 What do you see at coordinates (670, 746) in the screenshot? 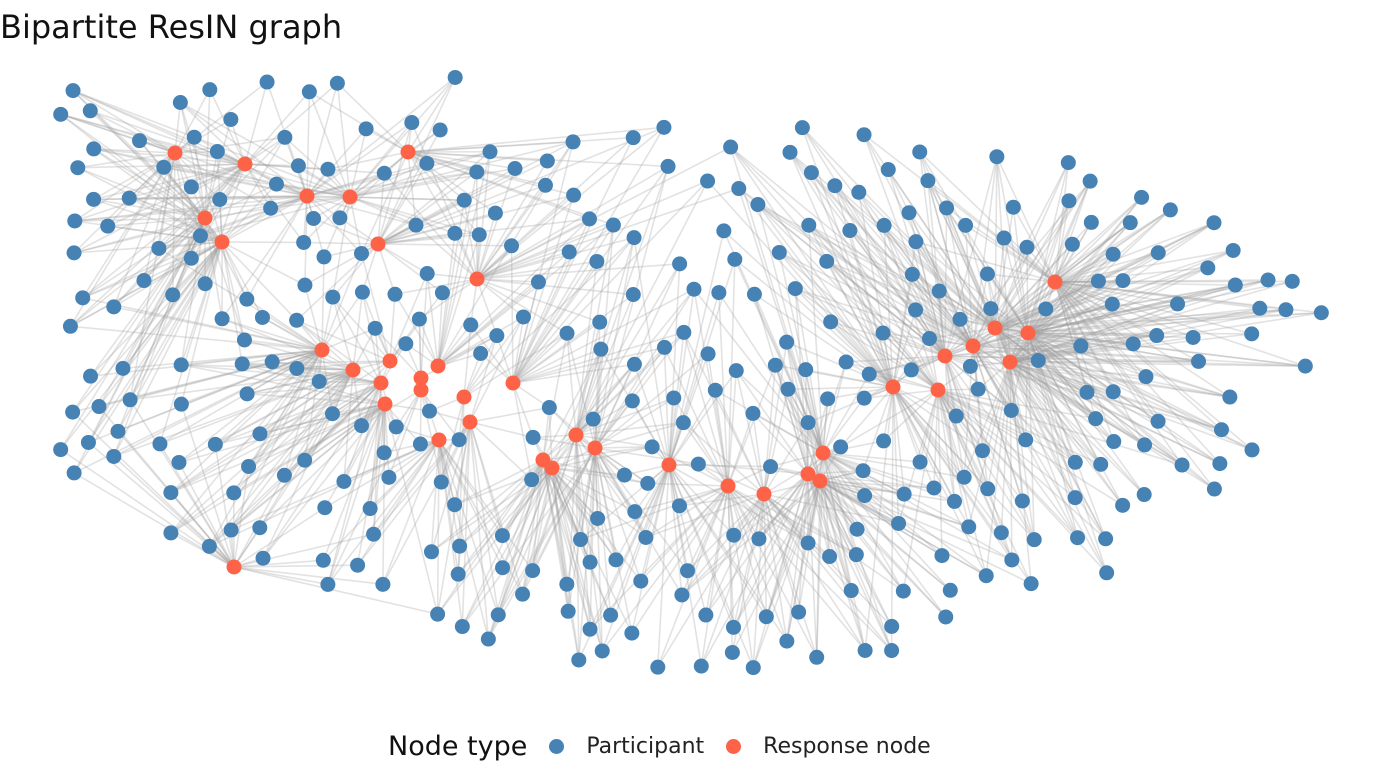
I see `legend: Node type Participant Response node` at bounding box center [670, 746].